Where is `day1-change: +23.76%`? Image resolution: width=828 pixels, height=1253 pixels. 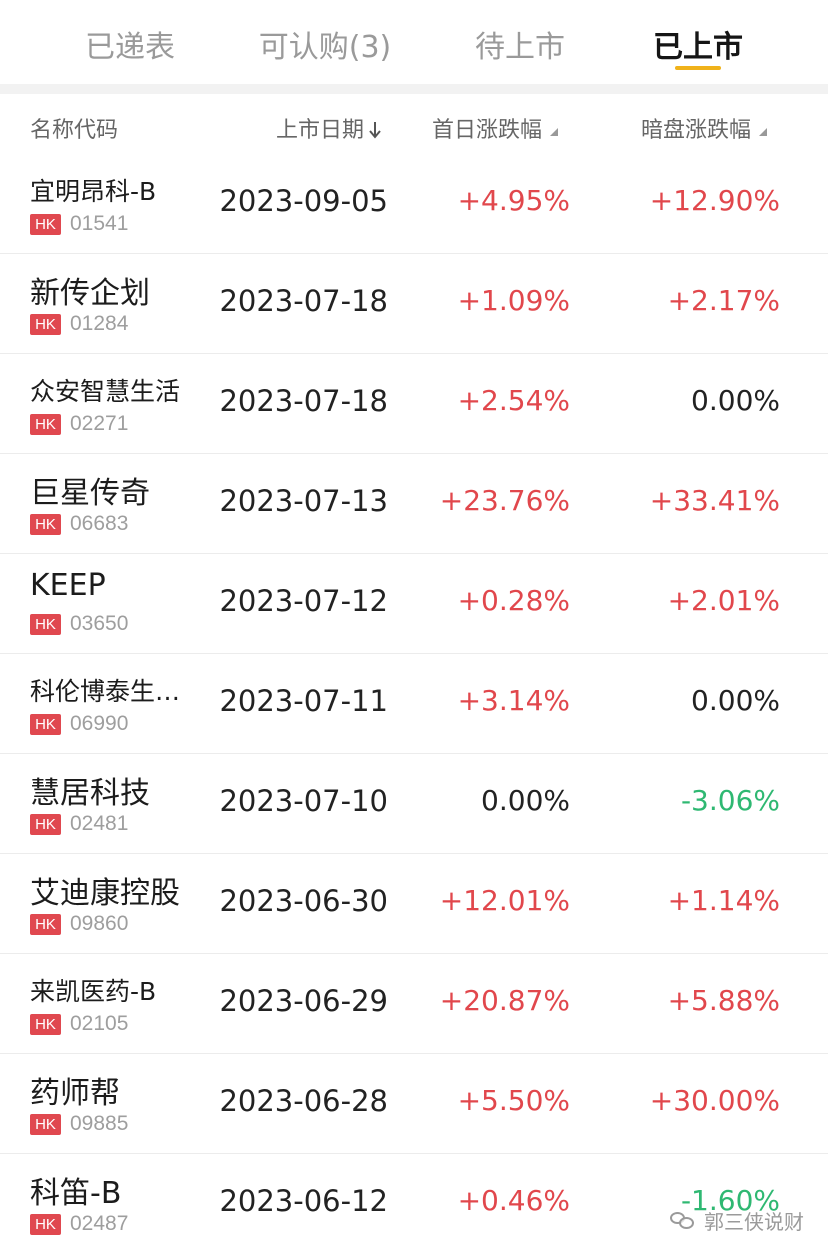 day1-change: +23.76% is located at coordinates (504, 500).